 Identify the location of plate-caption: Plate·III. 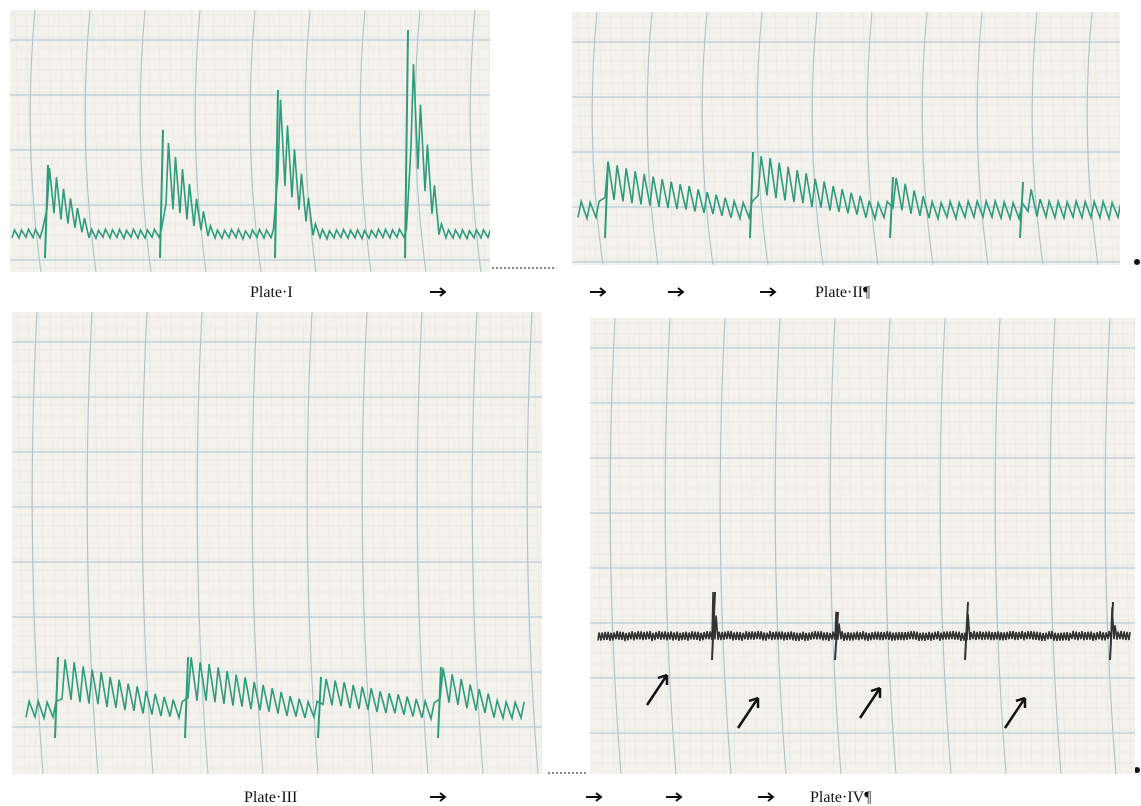
(270, 797).